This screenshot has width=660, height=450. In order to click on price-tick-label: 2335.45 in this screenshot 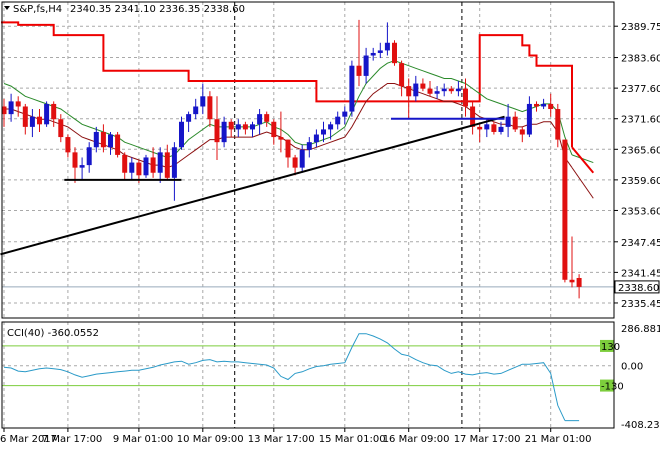, I will do `click(640, 304)`.